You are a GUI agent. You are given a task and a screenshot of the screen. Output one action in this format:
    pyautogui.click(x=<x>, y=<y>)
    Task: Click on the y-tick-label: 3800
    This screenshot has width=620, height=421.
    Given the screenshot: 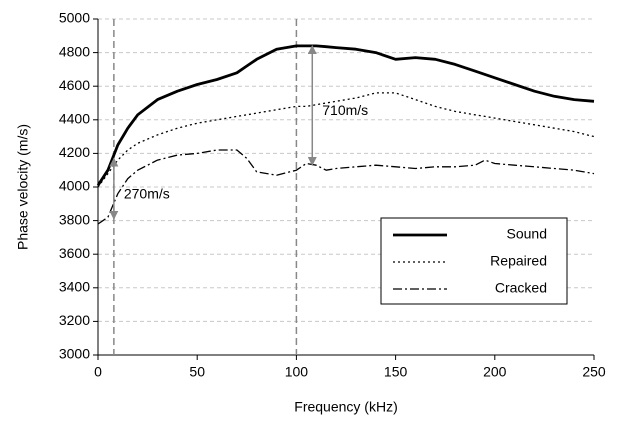 What is the action you would take?
    pyautogui.click(x=74, y=219)
    